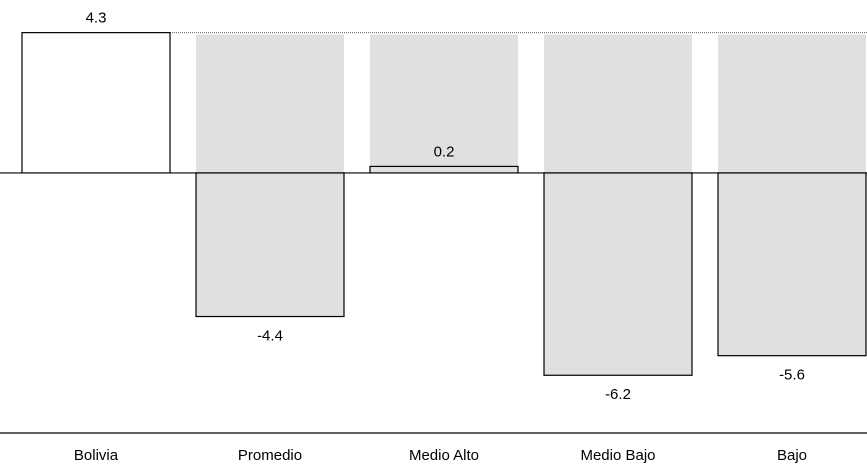 This screenshot has width=867, height=467. Describe the element at coordinates (792, 455) in the screenshot. I see `x-tick-label: Bajo` at that location.